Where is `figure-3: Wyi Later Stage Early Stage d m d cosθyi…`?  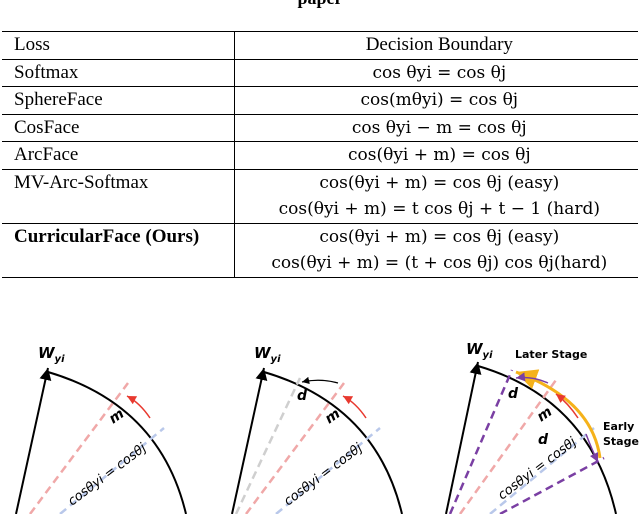 figure-3: Wyi Later Stage Early Stage d m d cosθyi… is located at coordinates (542, 427).